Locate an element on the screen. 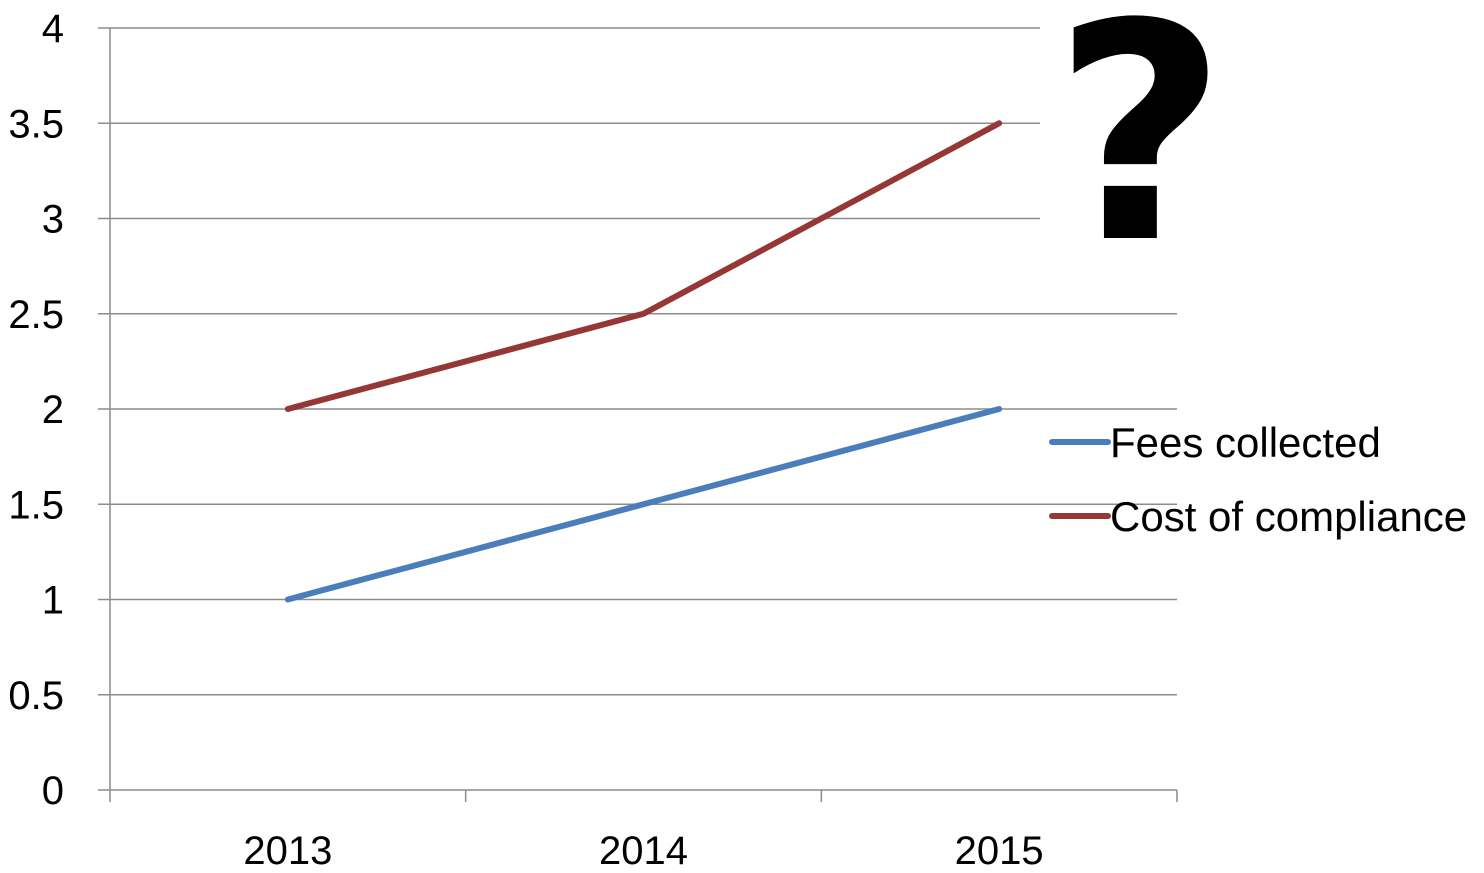 The image size is (1484, 873). question-mark-icon: ? is located at coordinates (1140, 154).